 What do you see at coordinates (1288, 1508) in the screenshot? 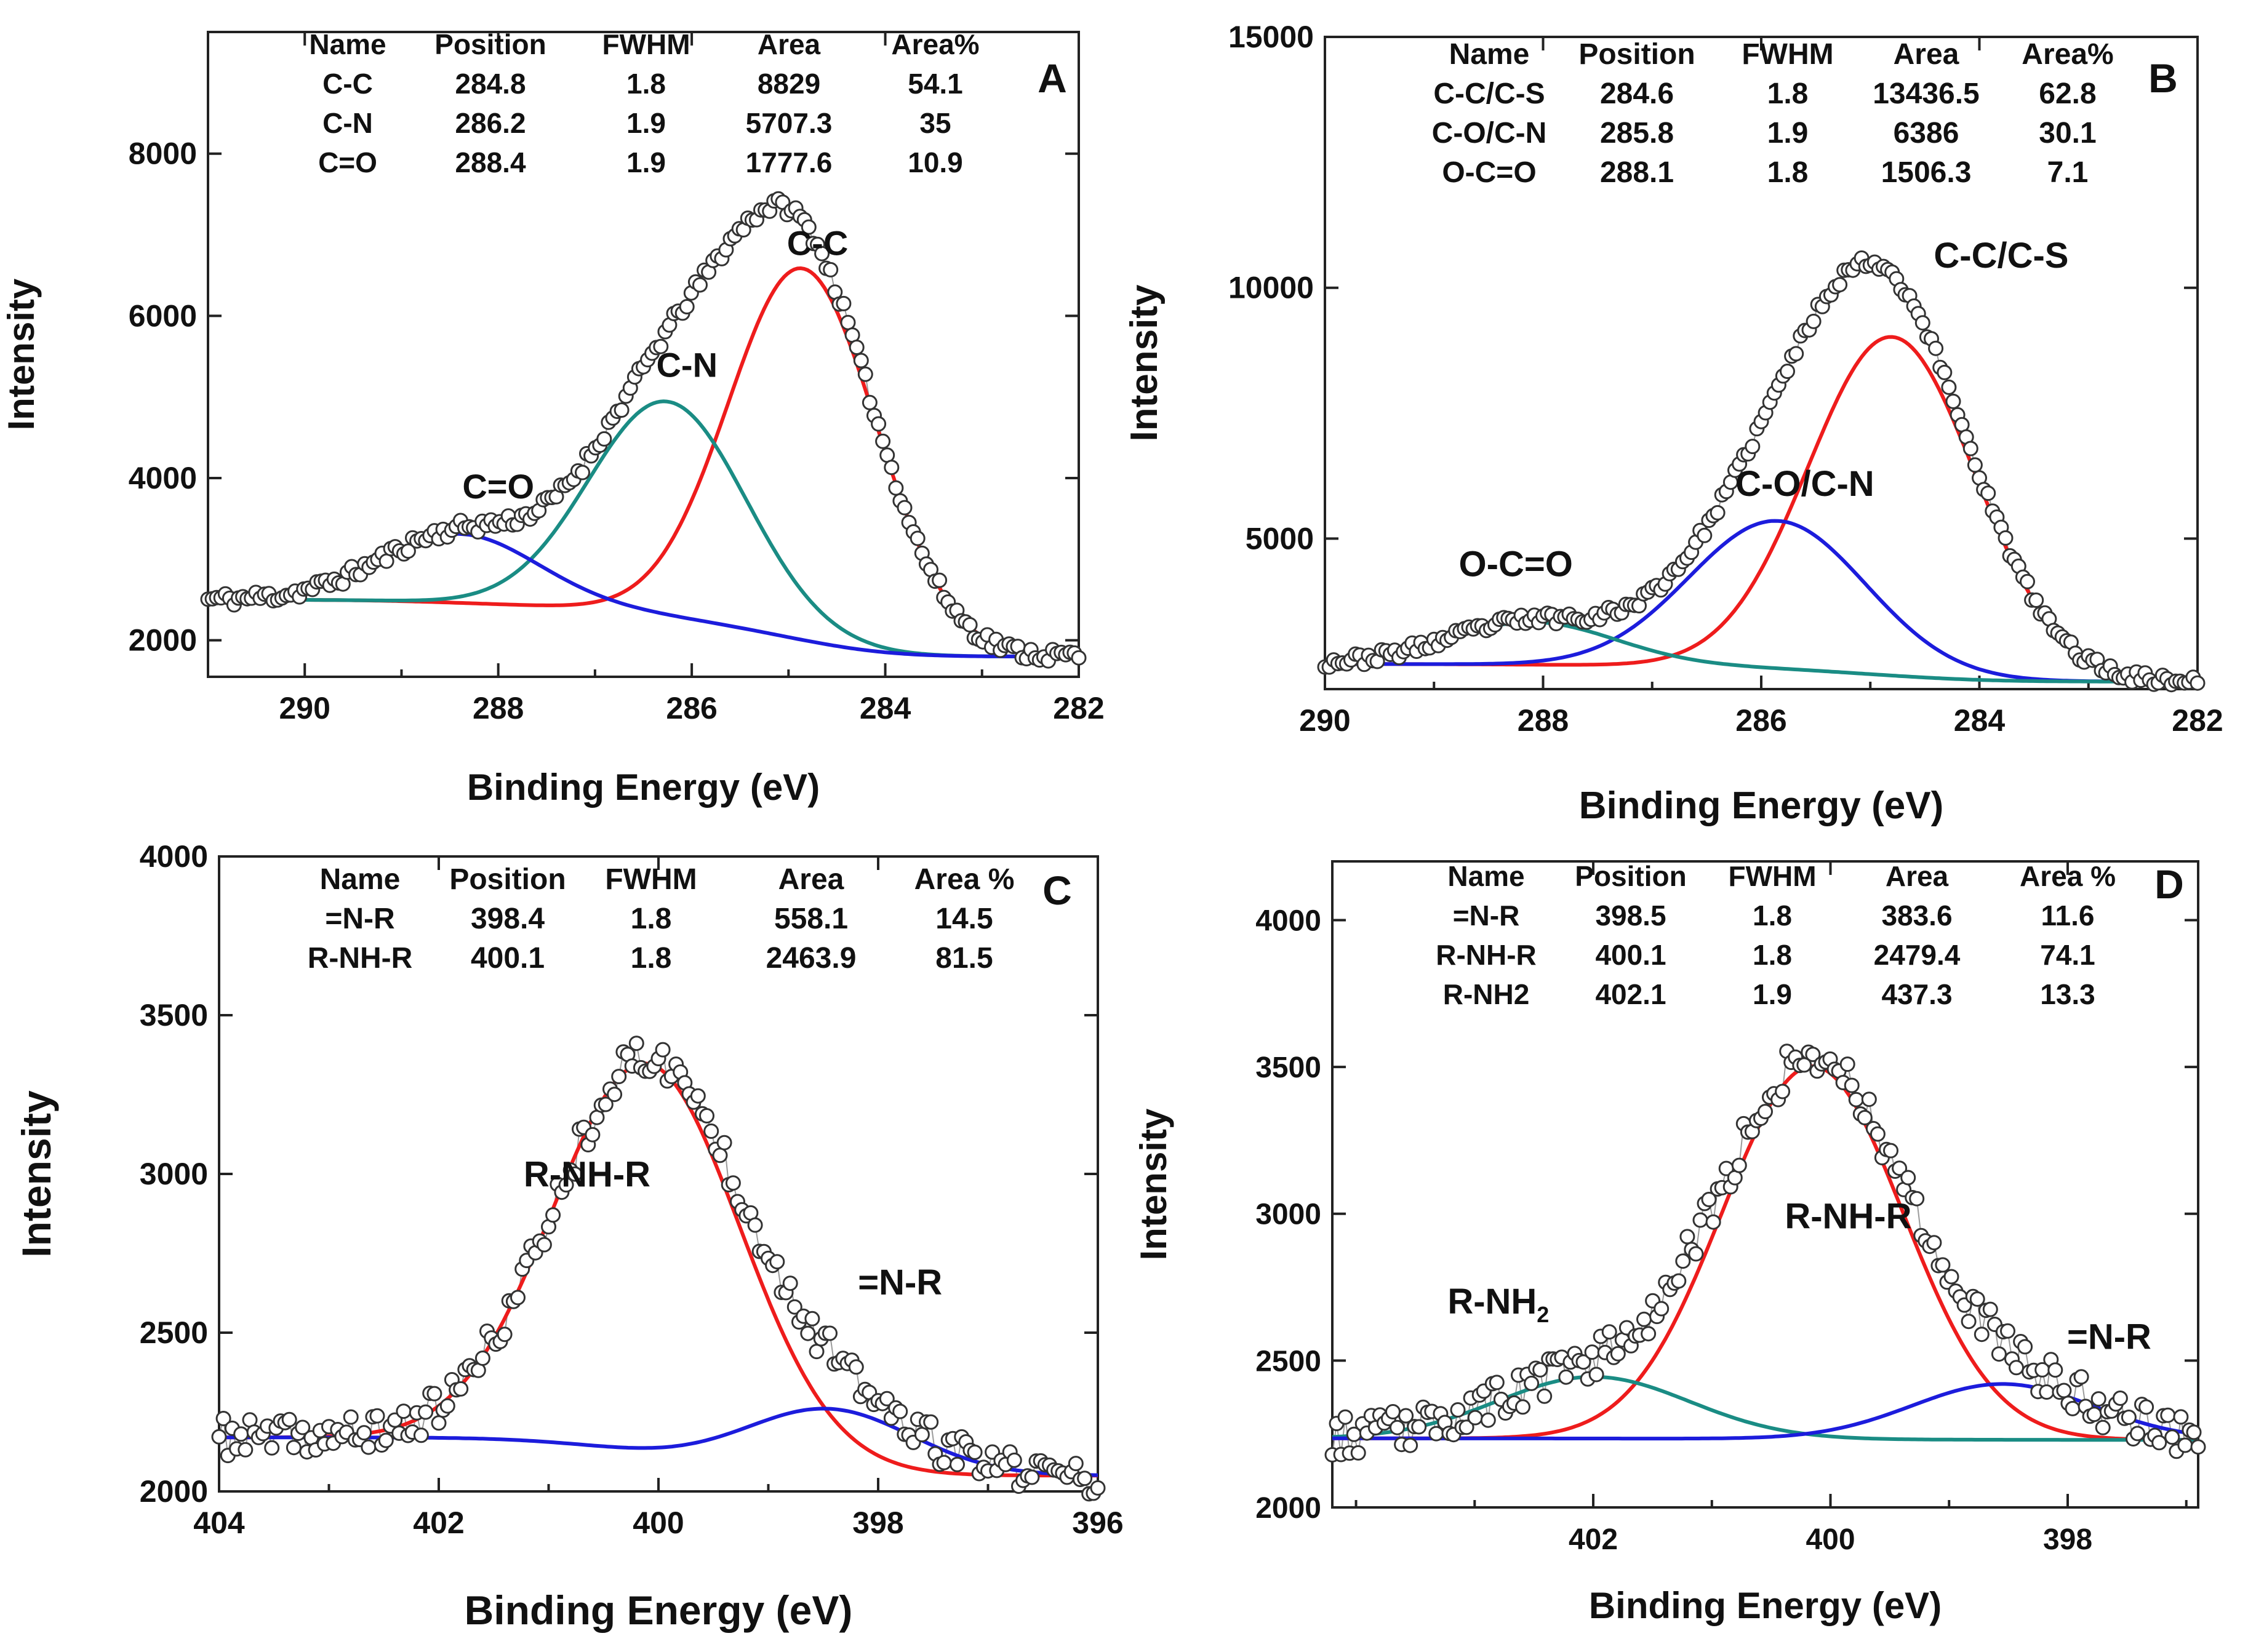
I see `y-tick-label: 2000` at bounding box center [1288, 1508].